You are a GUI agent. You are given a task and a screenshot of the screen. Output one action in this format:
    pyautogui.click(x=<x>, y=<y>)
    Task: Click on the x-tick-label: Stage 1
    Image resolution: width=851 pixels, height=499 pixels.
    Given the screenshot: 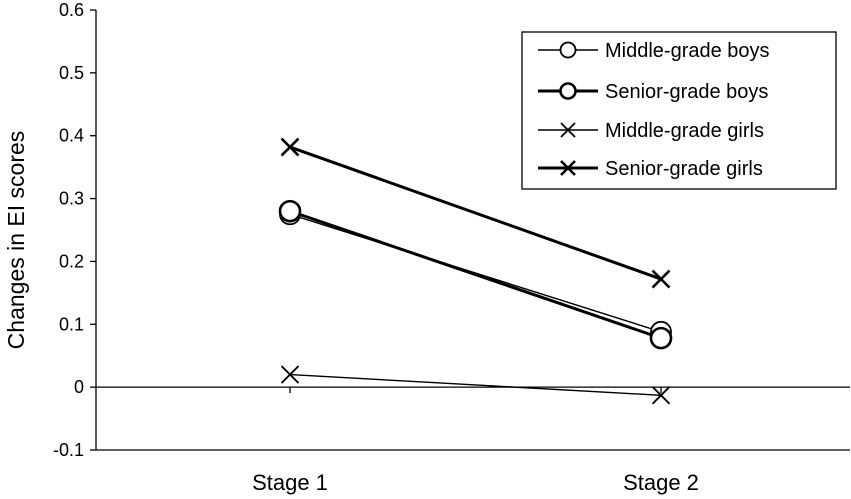 What is the action you would take?
    pyautogui.click(x=290, y=482)
    